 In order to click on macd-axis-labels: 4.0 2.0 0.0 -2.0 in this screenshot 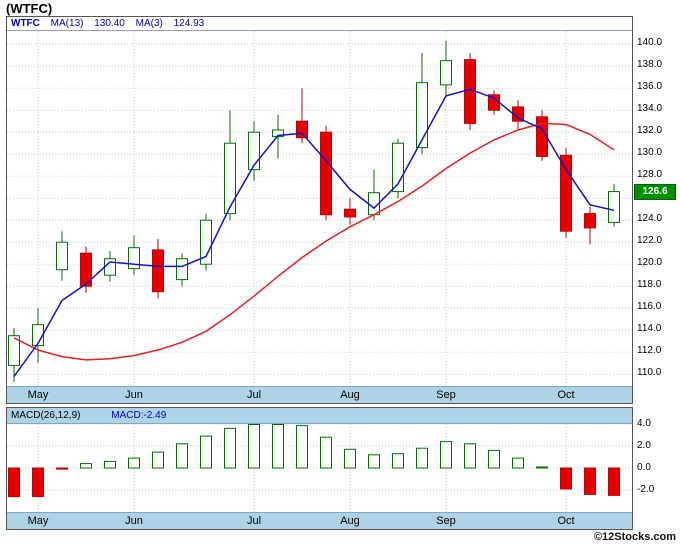, I will do `click(658, 273)`.